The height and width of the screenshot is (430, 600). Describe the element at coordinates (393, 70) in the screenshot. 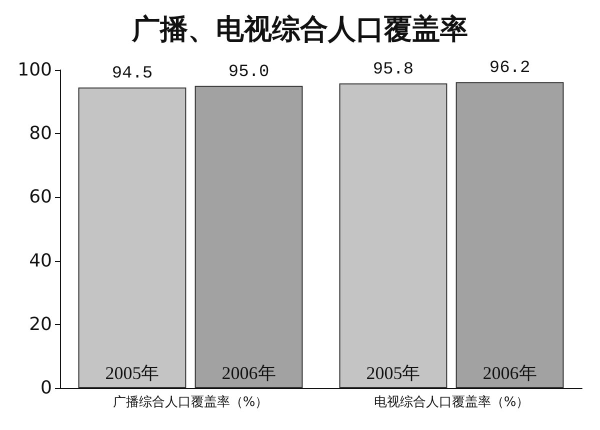

I see `data-label: 95.8` at that location.